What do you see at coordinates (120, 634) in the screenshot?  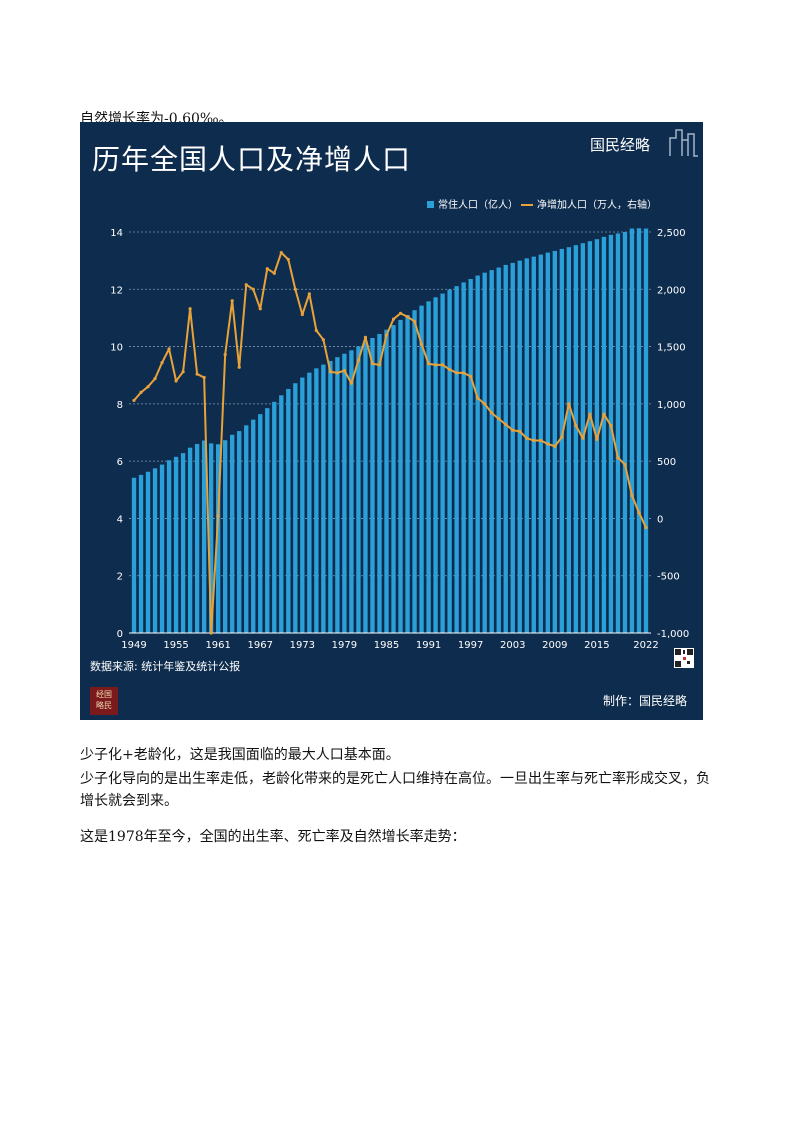 I see `left-axis-tick-label: 0` at bounding box center [120, 634].